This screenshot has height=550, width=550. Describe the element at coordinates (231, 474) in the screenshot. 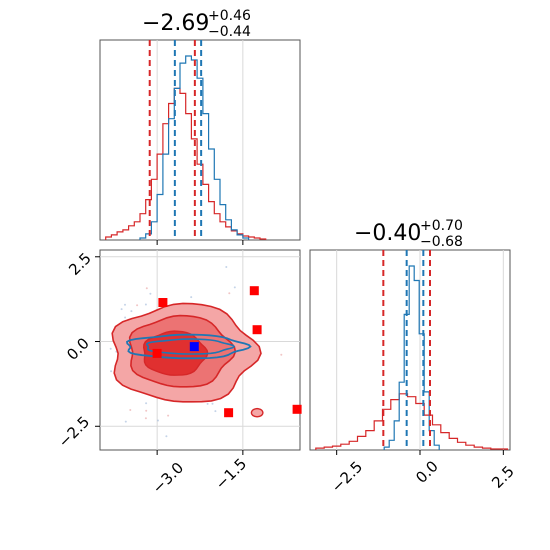

I see `joint-xtick-label: −1.5` at that location.